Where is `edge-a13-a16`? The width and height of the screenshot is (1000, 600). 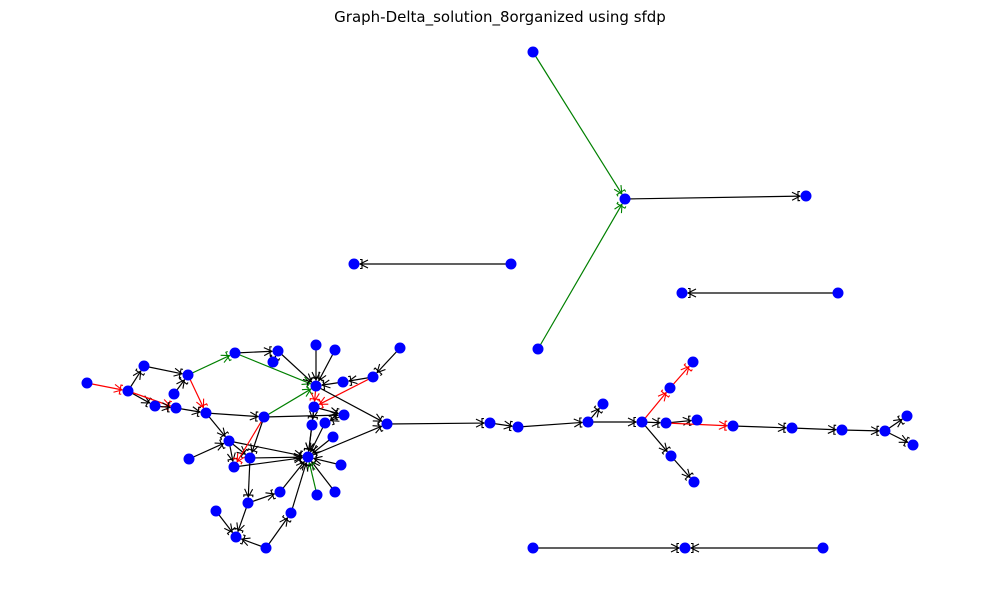
edge-a13-a16 is located at coordinates (253, 352).